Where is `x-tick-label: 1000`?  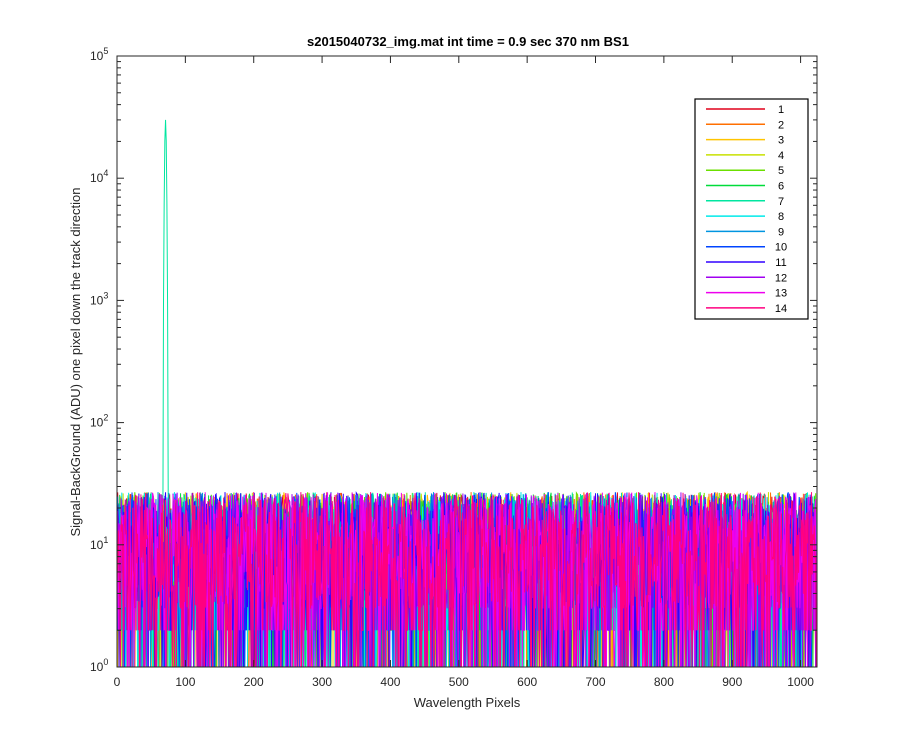 x-tick-label: 1000 is located at coordinates (800, 682).